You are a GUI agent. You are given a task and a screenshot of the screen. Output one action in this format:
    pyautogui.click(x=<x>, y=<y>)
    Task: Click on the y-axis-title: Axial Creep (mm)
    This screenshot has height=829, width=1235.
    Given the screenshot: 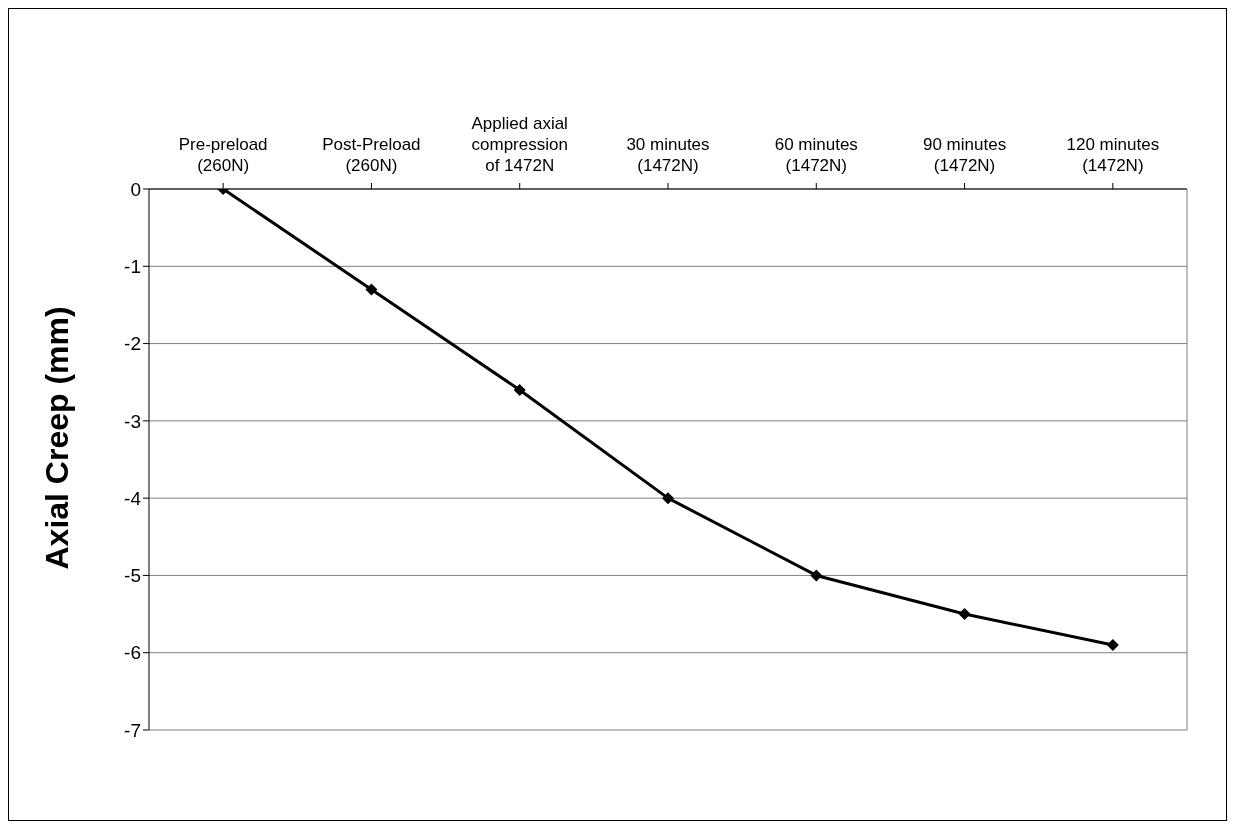 What is the action you would take?
    pyautogui.click(x=57, y=438)
    